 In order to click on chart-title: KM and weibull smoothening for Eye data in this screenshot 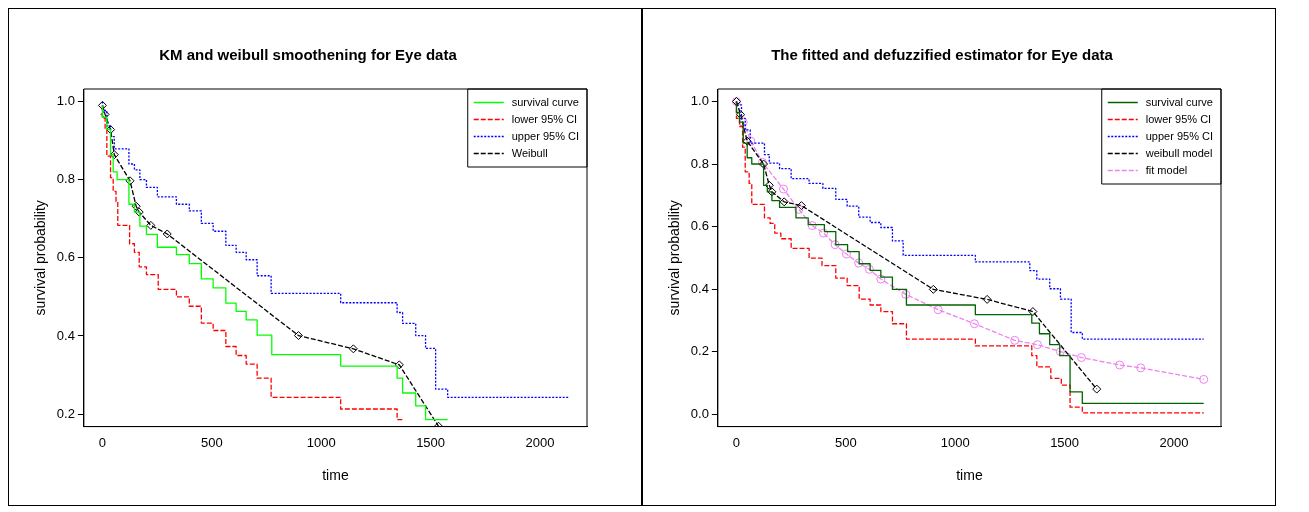, I will do `click(308, 55)`.